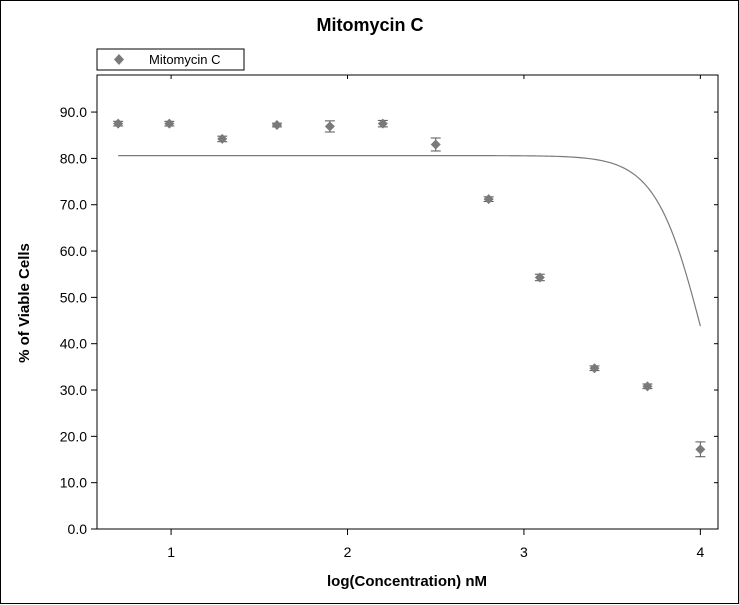 This screenshot has width=739, height=605. I want to click on y-tick-label: 60.0, so click(73, 251).